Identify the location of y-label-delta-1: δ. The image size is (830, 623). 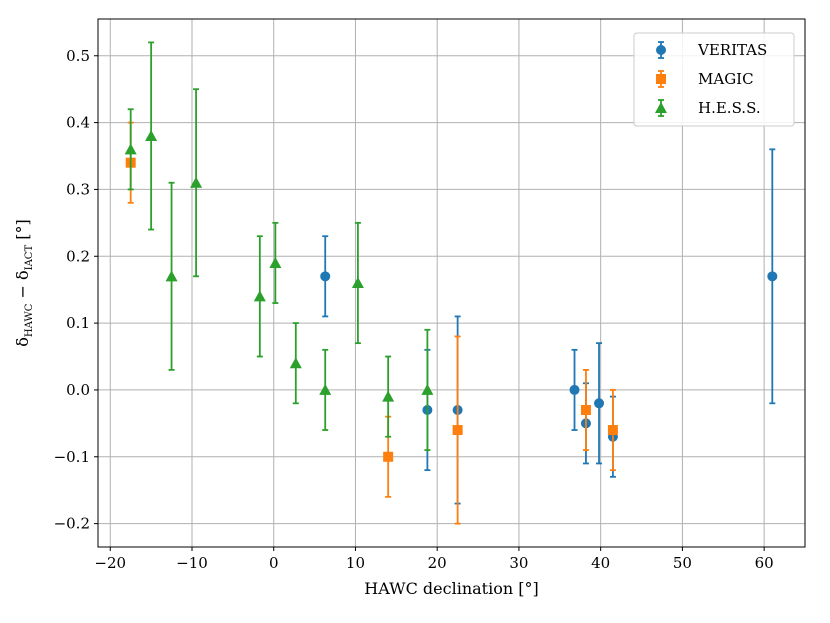
(22, 342).